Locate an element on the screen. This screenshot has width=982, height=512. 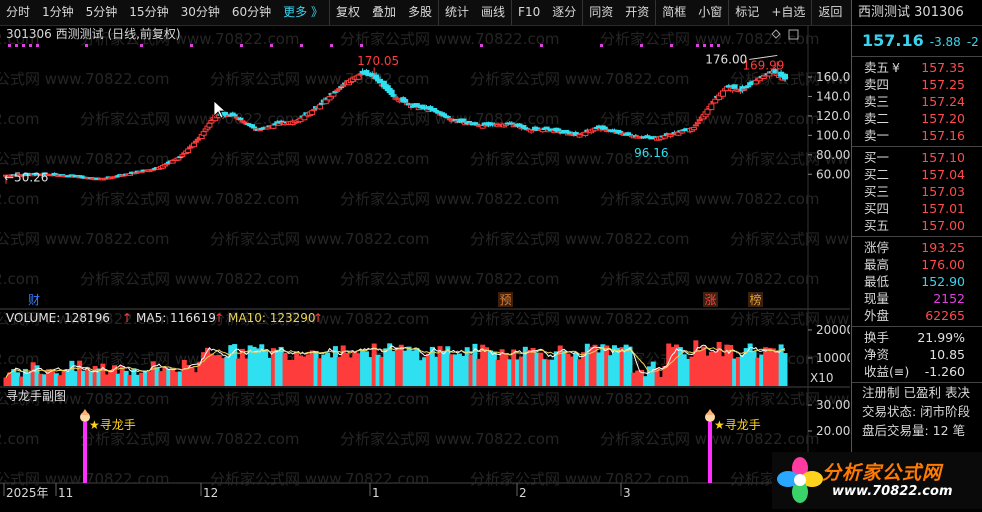
ask-level-5-value: 157.35 is located at coordinates (943, 67).